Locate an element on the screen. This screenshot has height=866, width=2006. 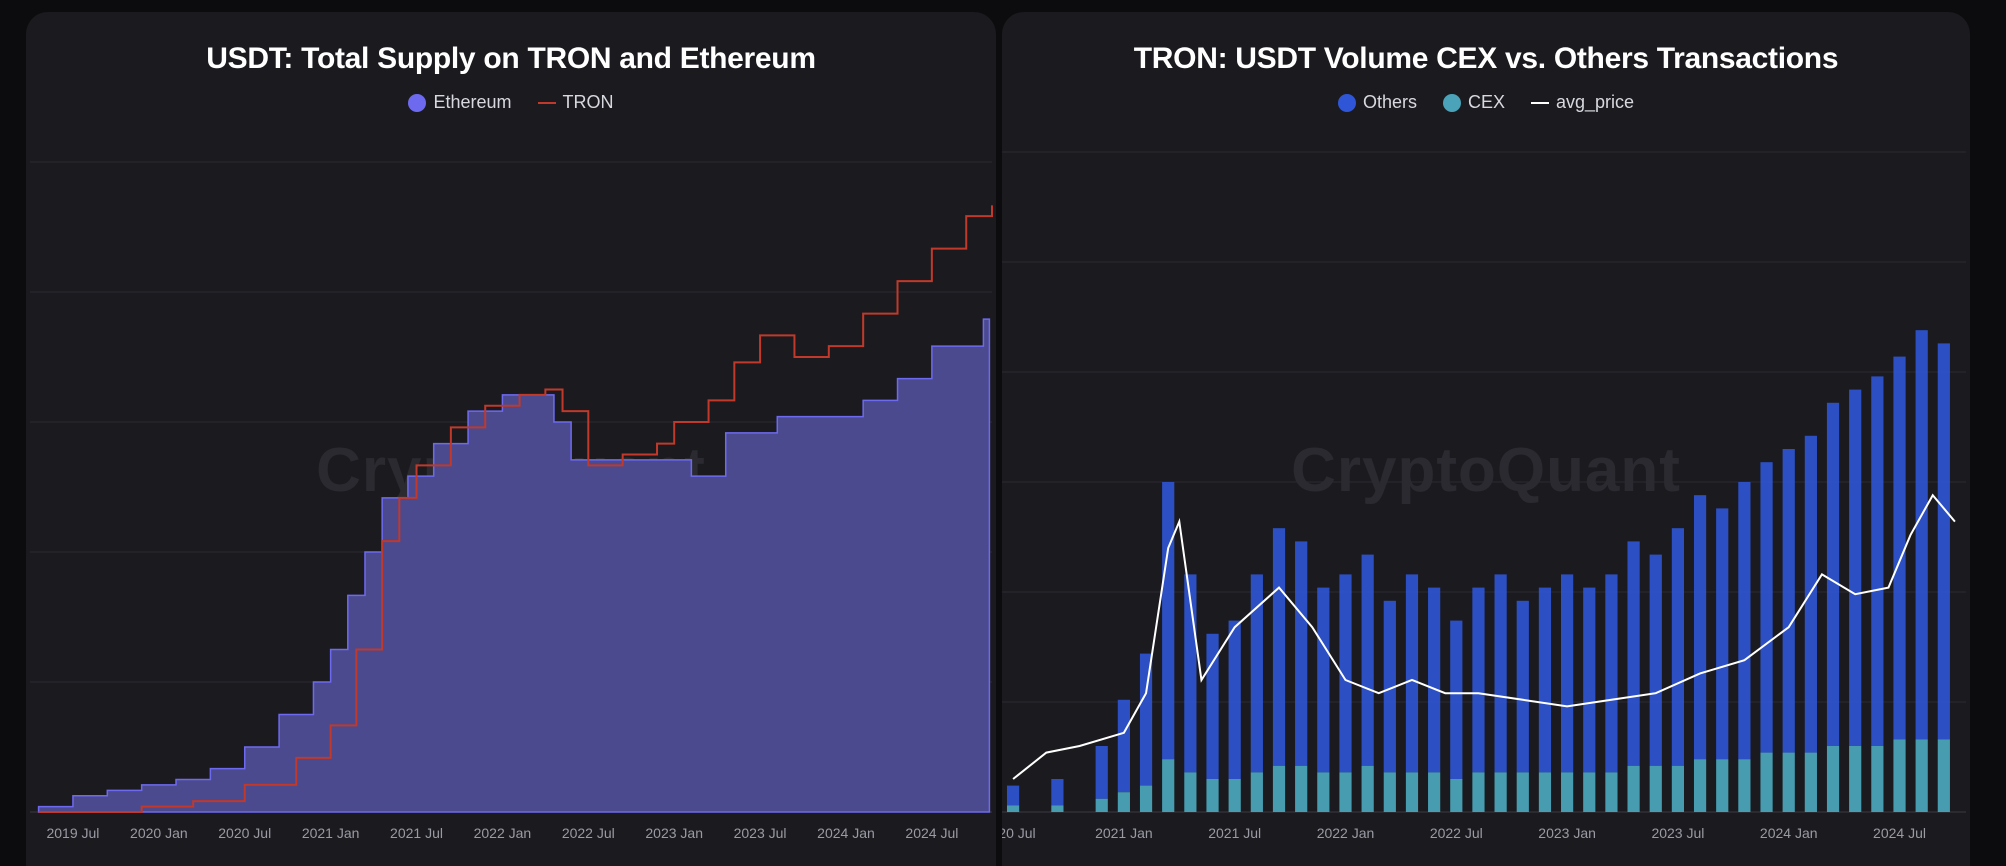
chart-title: USDT: Total Supply on TRON and Ethereum is located at coordinates (511, 58).